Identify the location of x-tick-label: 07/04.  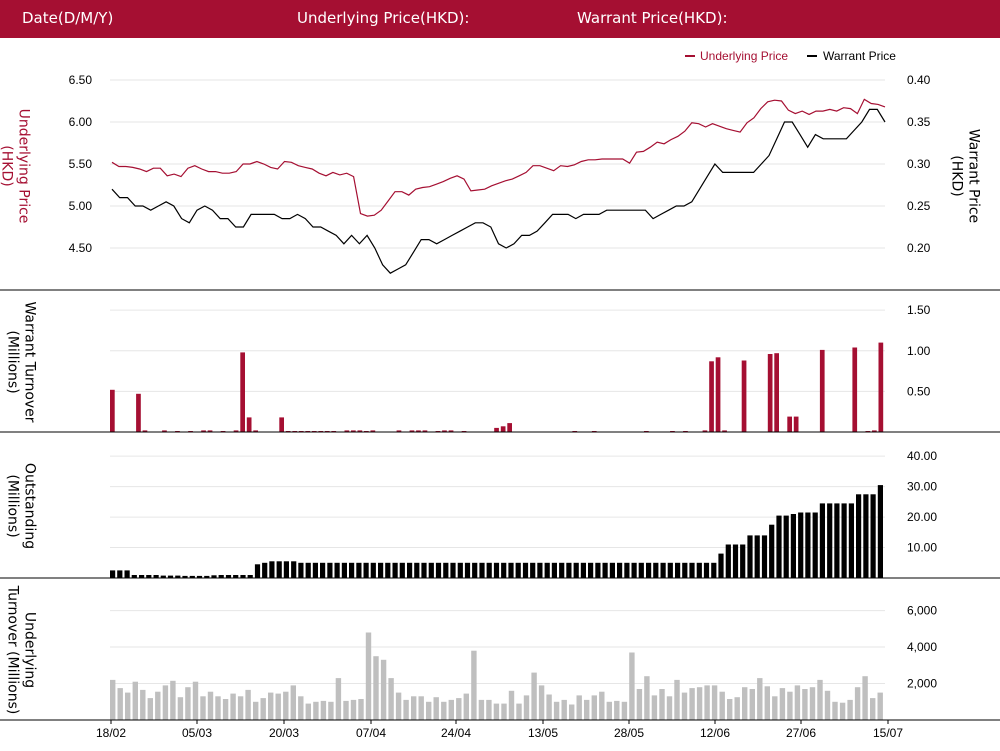
(371, 733).